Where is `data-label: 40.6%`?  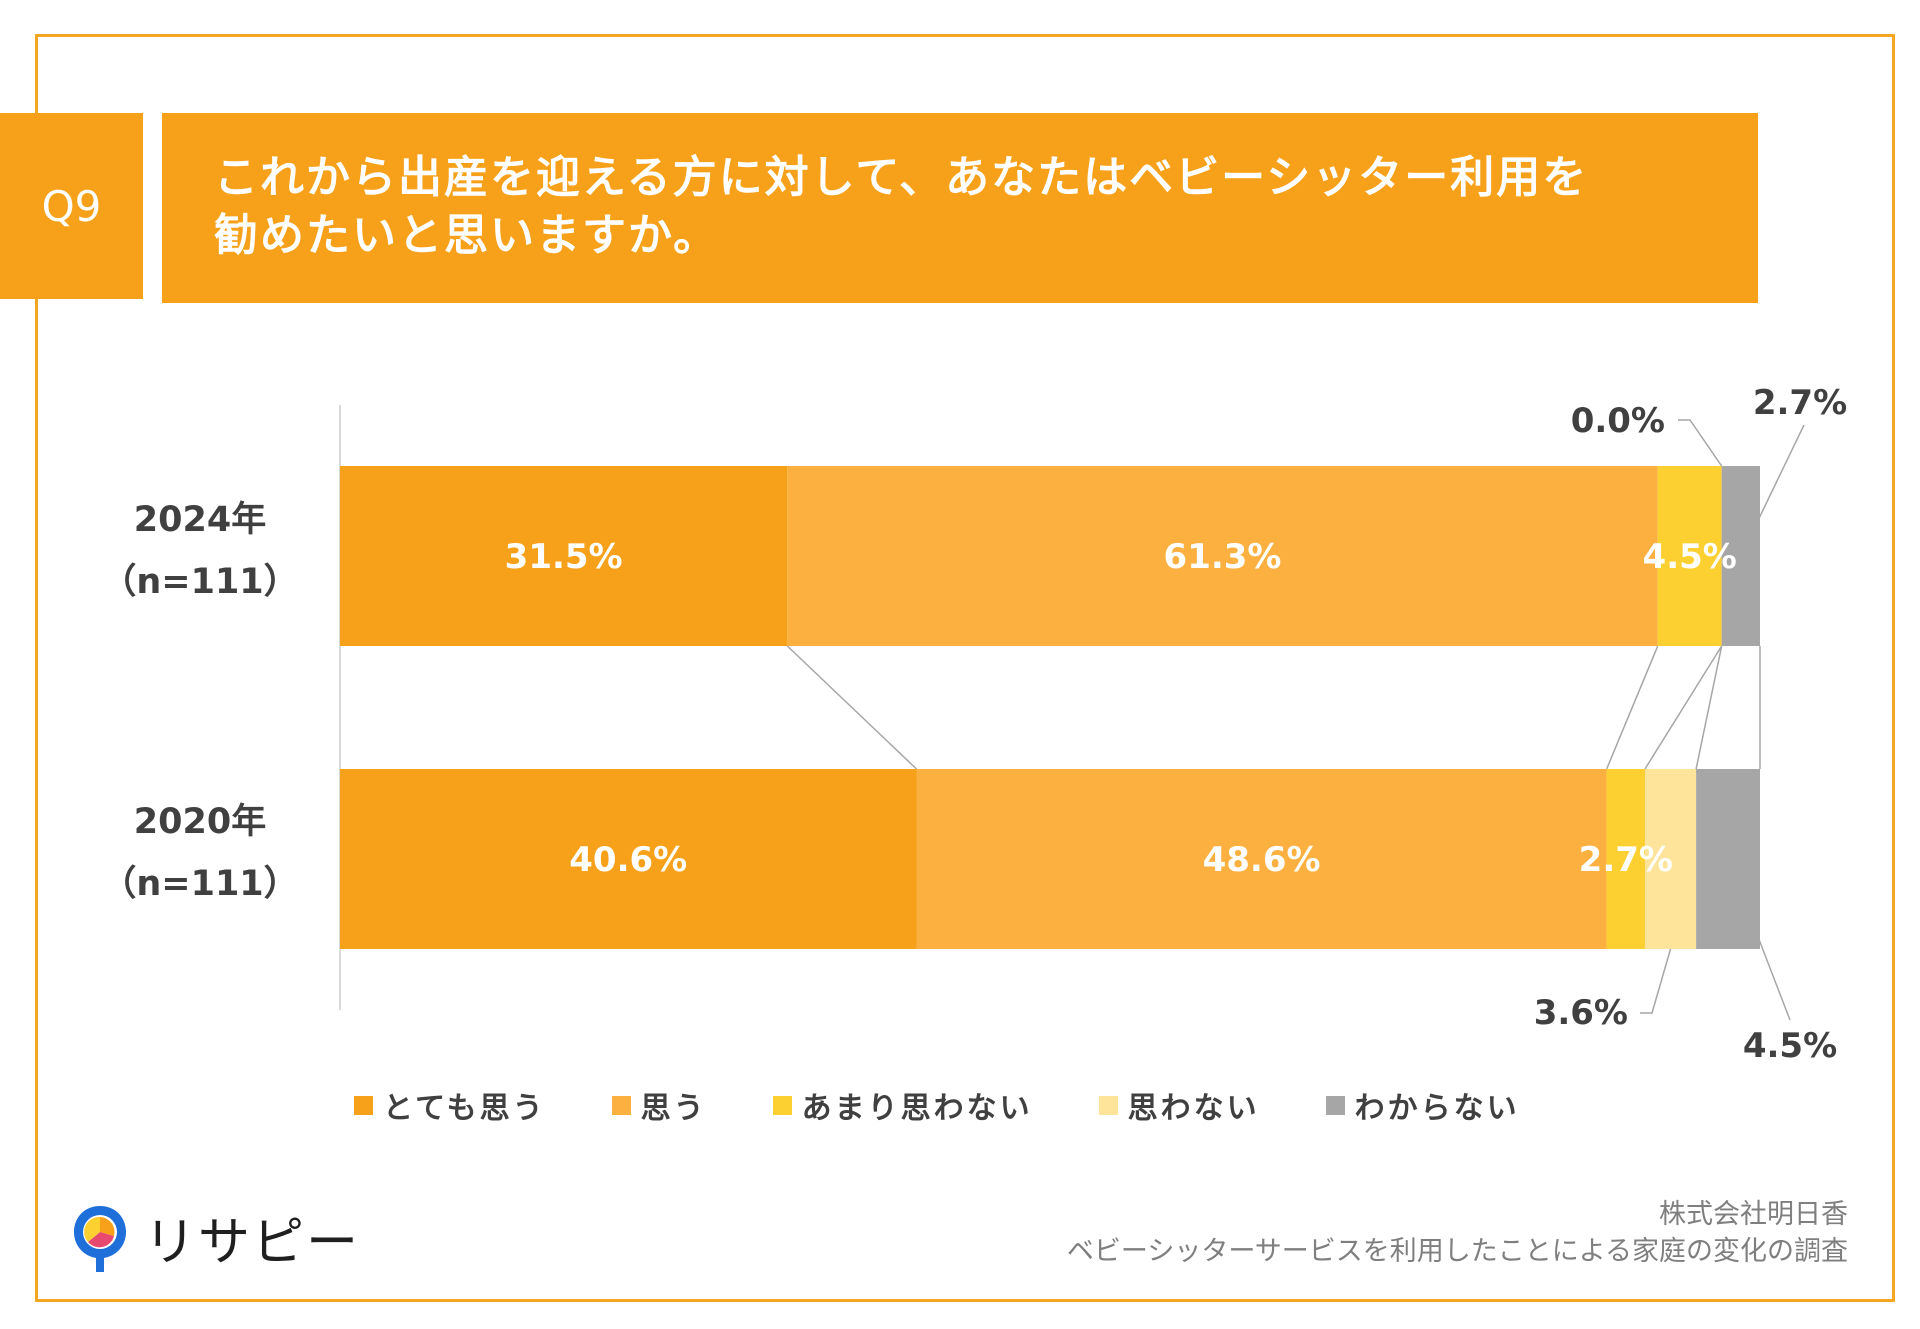
data-label: 40.6% is located at coordinates (628, 860).